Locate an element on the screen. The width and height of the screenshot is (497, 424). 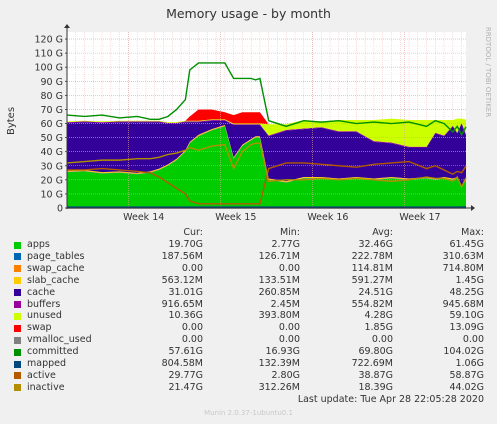
line-inactive is located at coordinates (266, 165).